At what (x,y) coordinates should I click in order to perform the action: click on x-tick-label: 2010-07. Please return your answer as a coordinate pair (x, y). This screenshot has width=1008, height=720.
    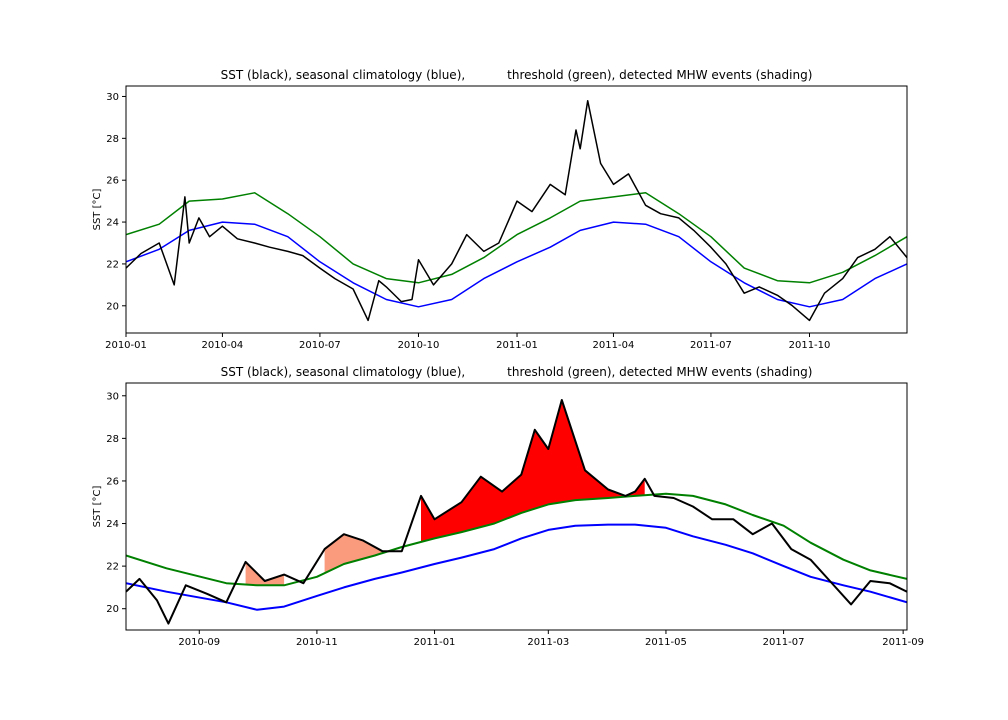
    Looking at the image, I should click on (320, 345).